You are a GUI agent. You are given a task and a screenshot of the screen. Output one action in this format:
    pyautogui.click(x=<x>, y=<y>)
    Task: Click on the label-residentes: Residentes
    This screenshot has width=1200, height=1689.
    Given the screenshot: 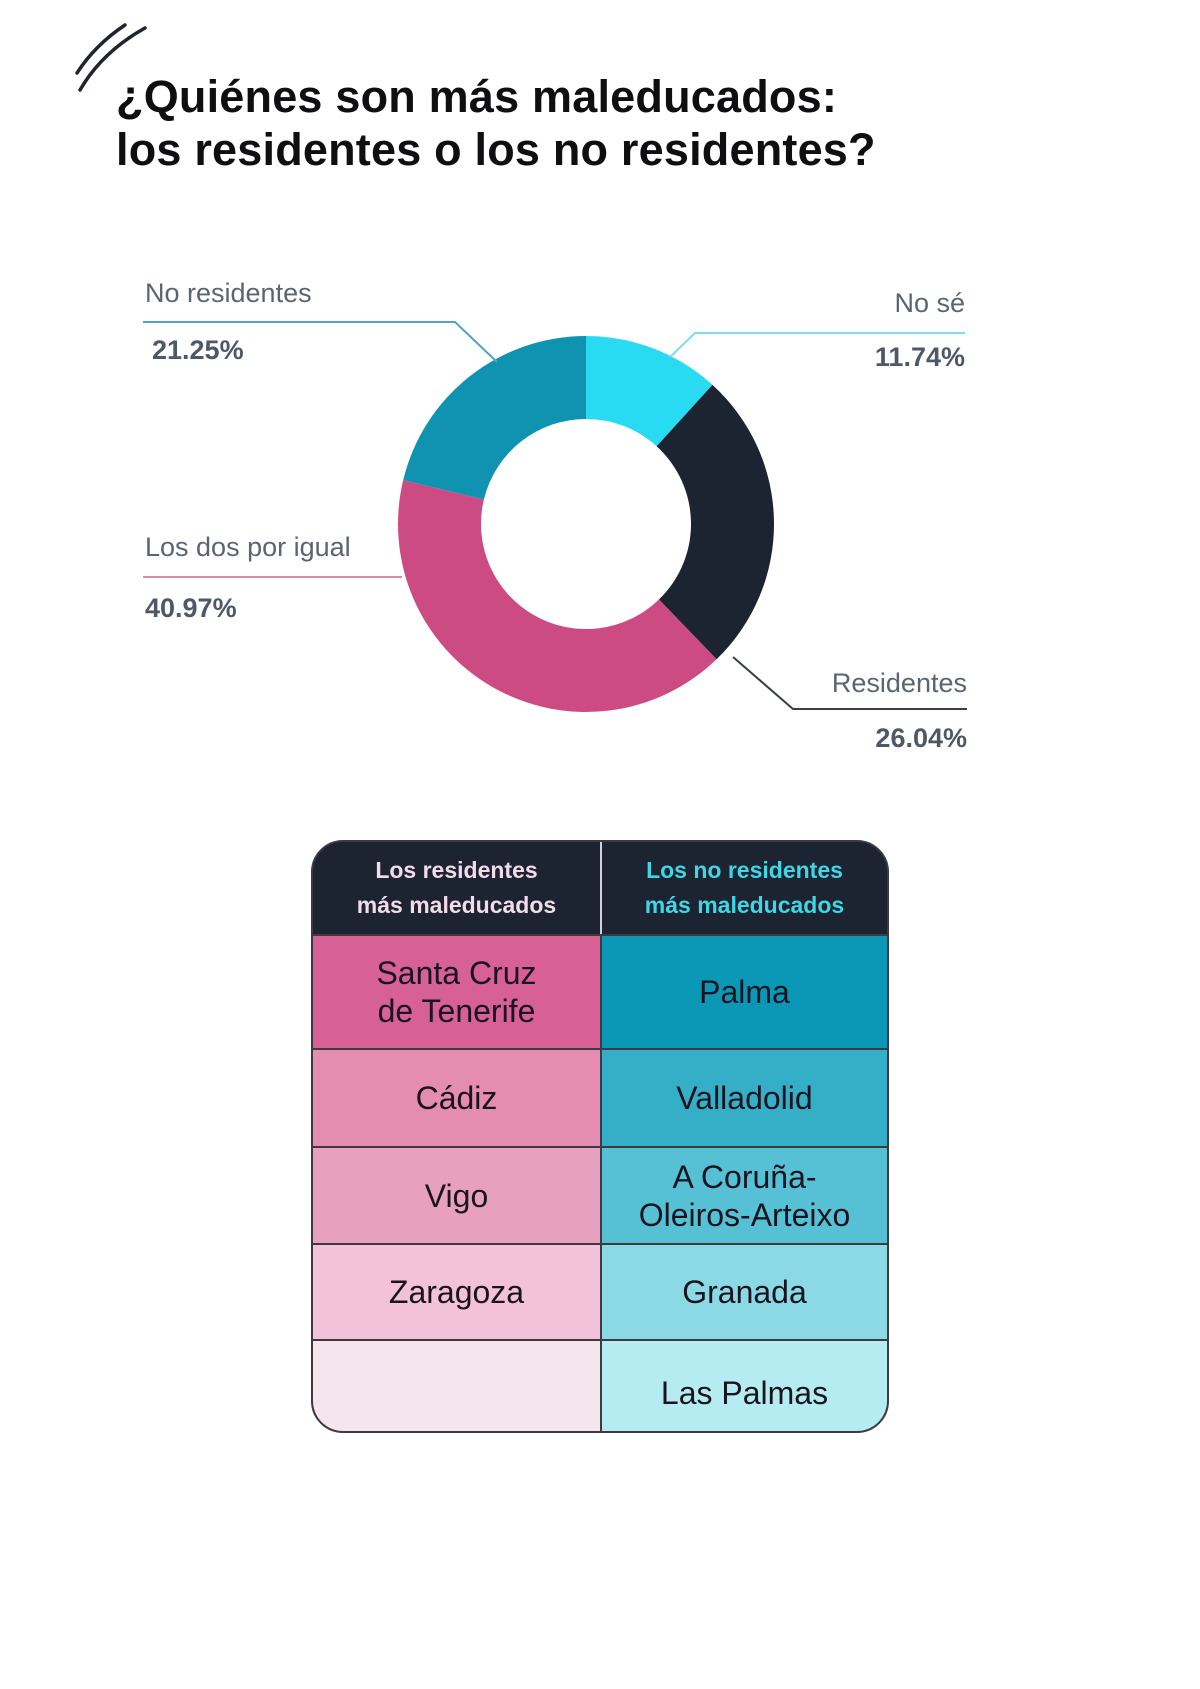 What is the action you would take?
    pyautogui.click(x=899, y=683)
    